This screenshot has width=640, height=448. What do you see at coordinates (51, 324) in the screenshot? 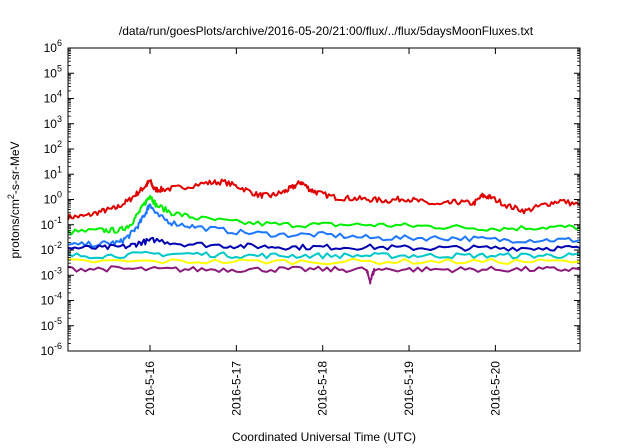
I see `y-tick-label-1: 10⁻⁵` at bounding box center [51, 324].